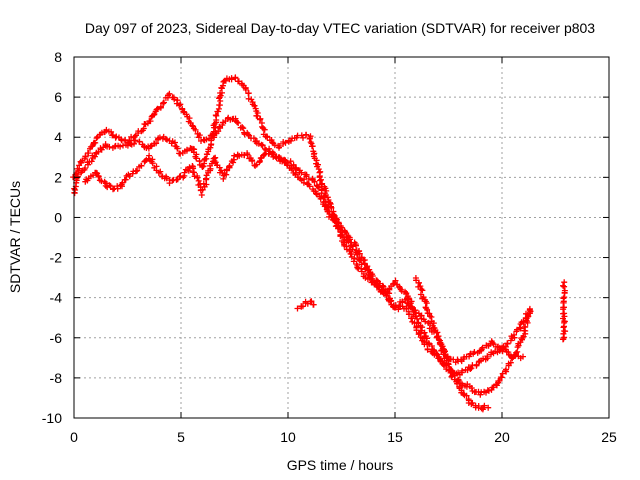  Describe the element at coordinates (58, 137) in the screenshot. I see `y-tick-label: 4` at that location.